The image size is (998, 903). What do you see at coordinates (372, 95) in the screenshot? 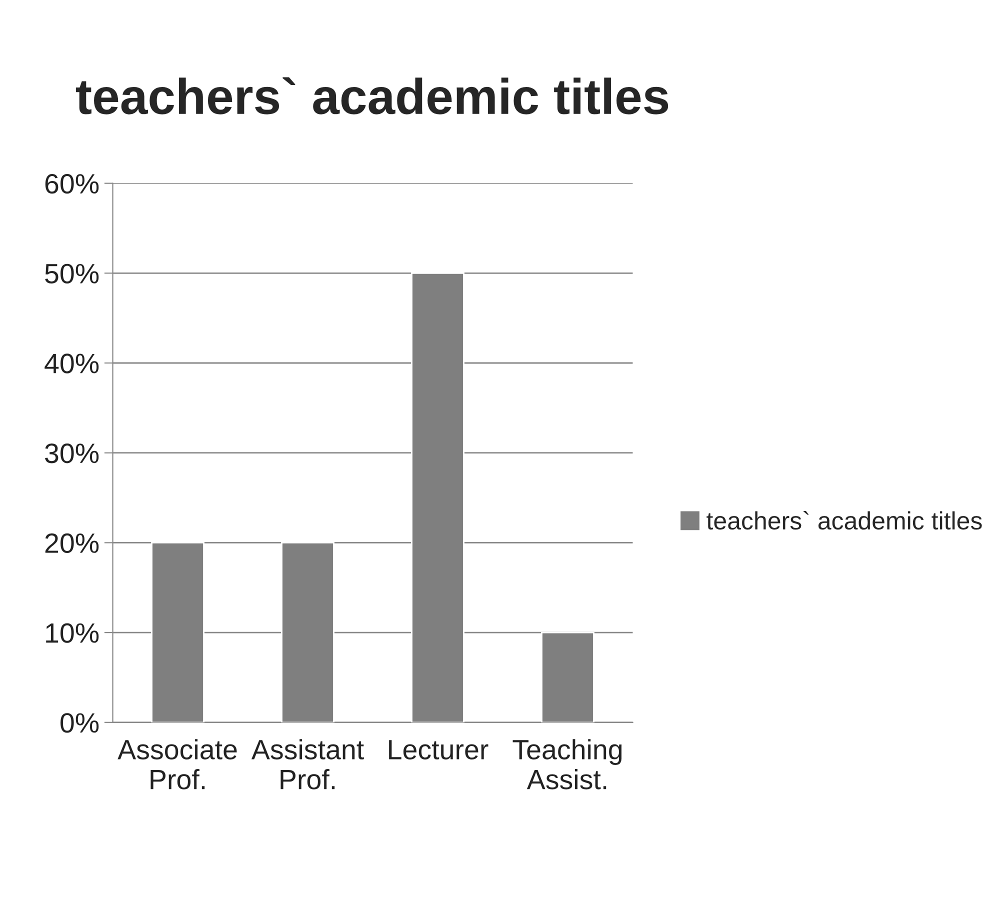
I see `chart-title: teachers` academic titles` at bounding box center [372, 95].